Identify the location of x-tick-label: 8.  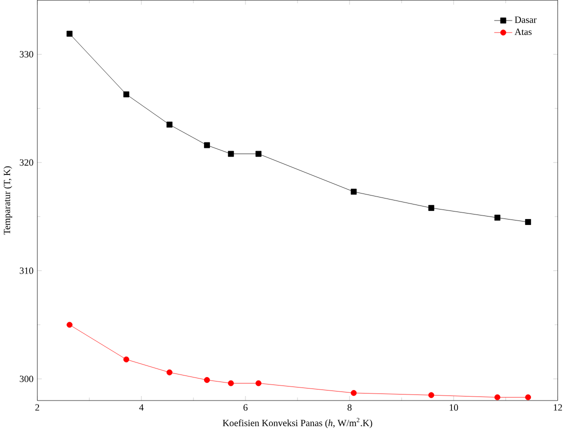
(350, 407).